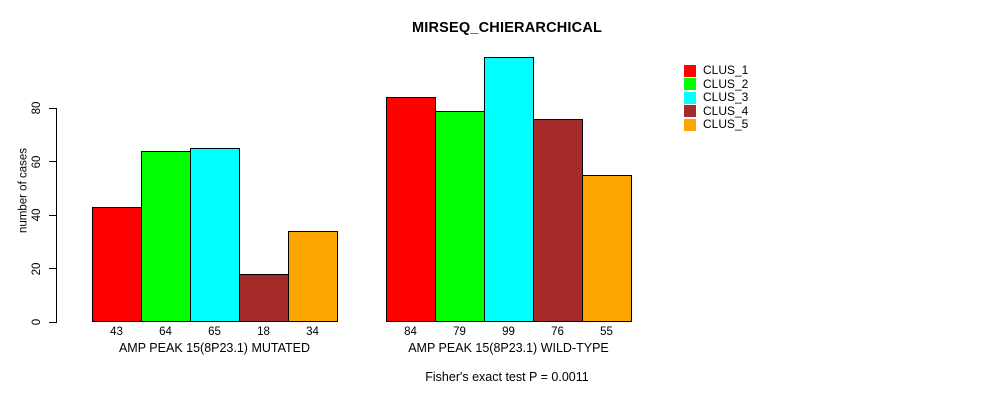  I want to click on legend: CLUS_1 CLUS_2 CLUS_3 CLUS_4 CLUS_5, so click(716, 97).